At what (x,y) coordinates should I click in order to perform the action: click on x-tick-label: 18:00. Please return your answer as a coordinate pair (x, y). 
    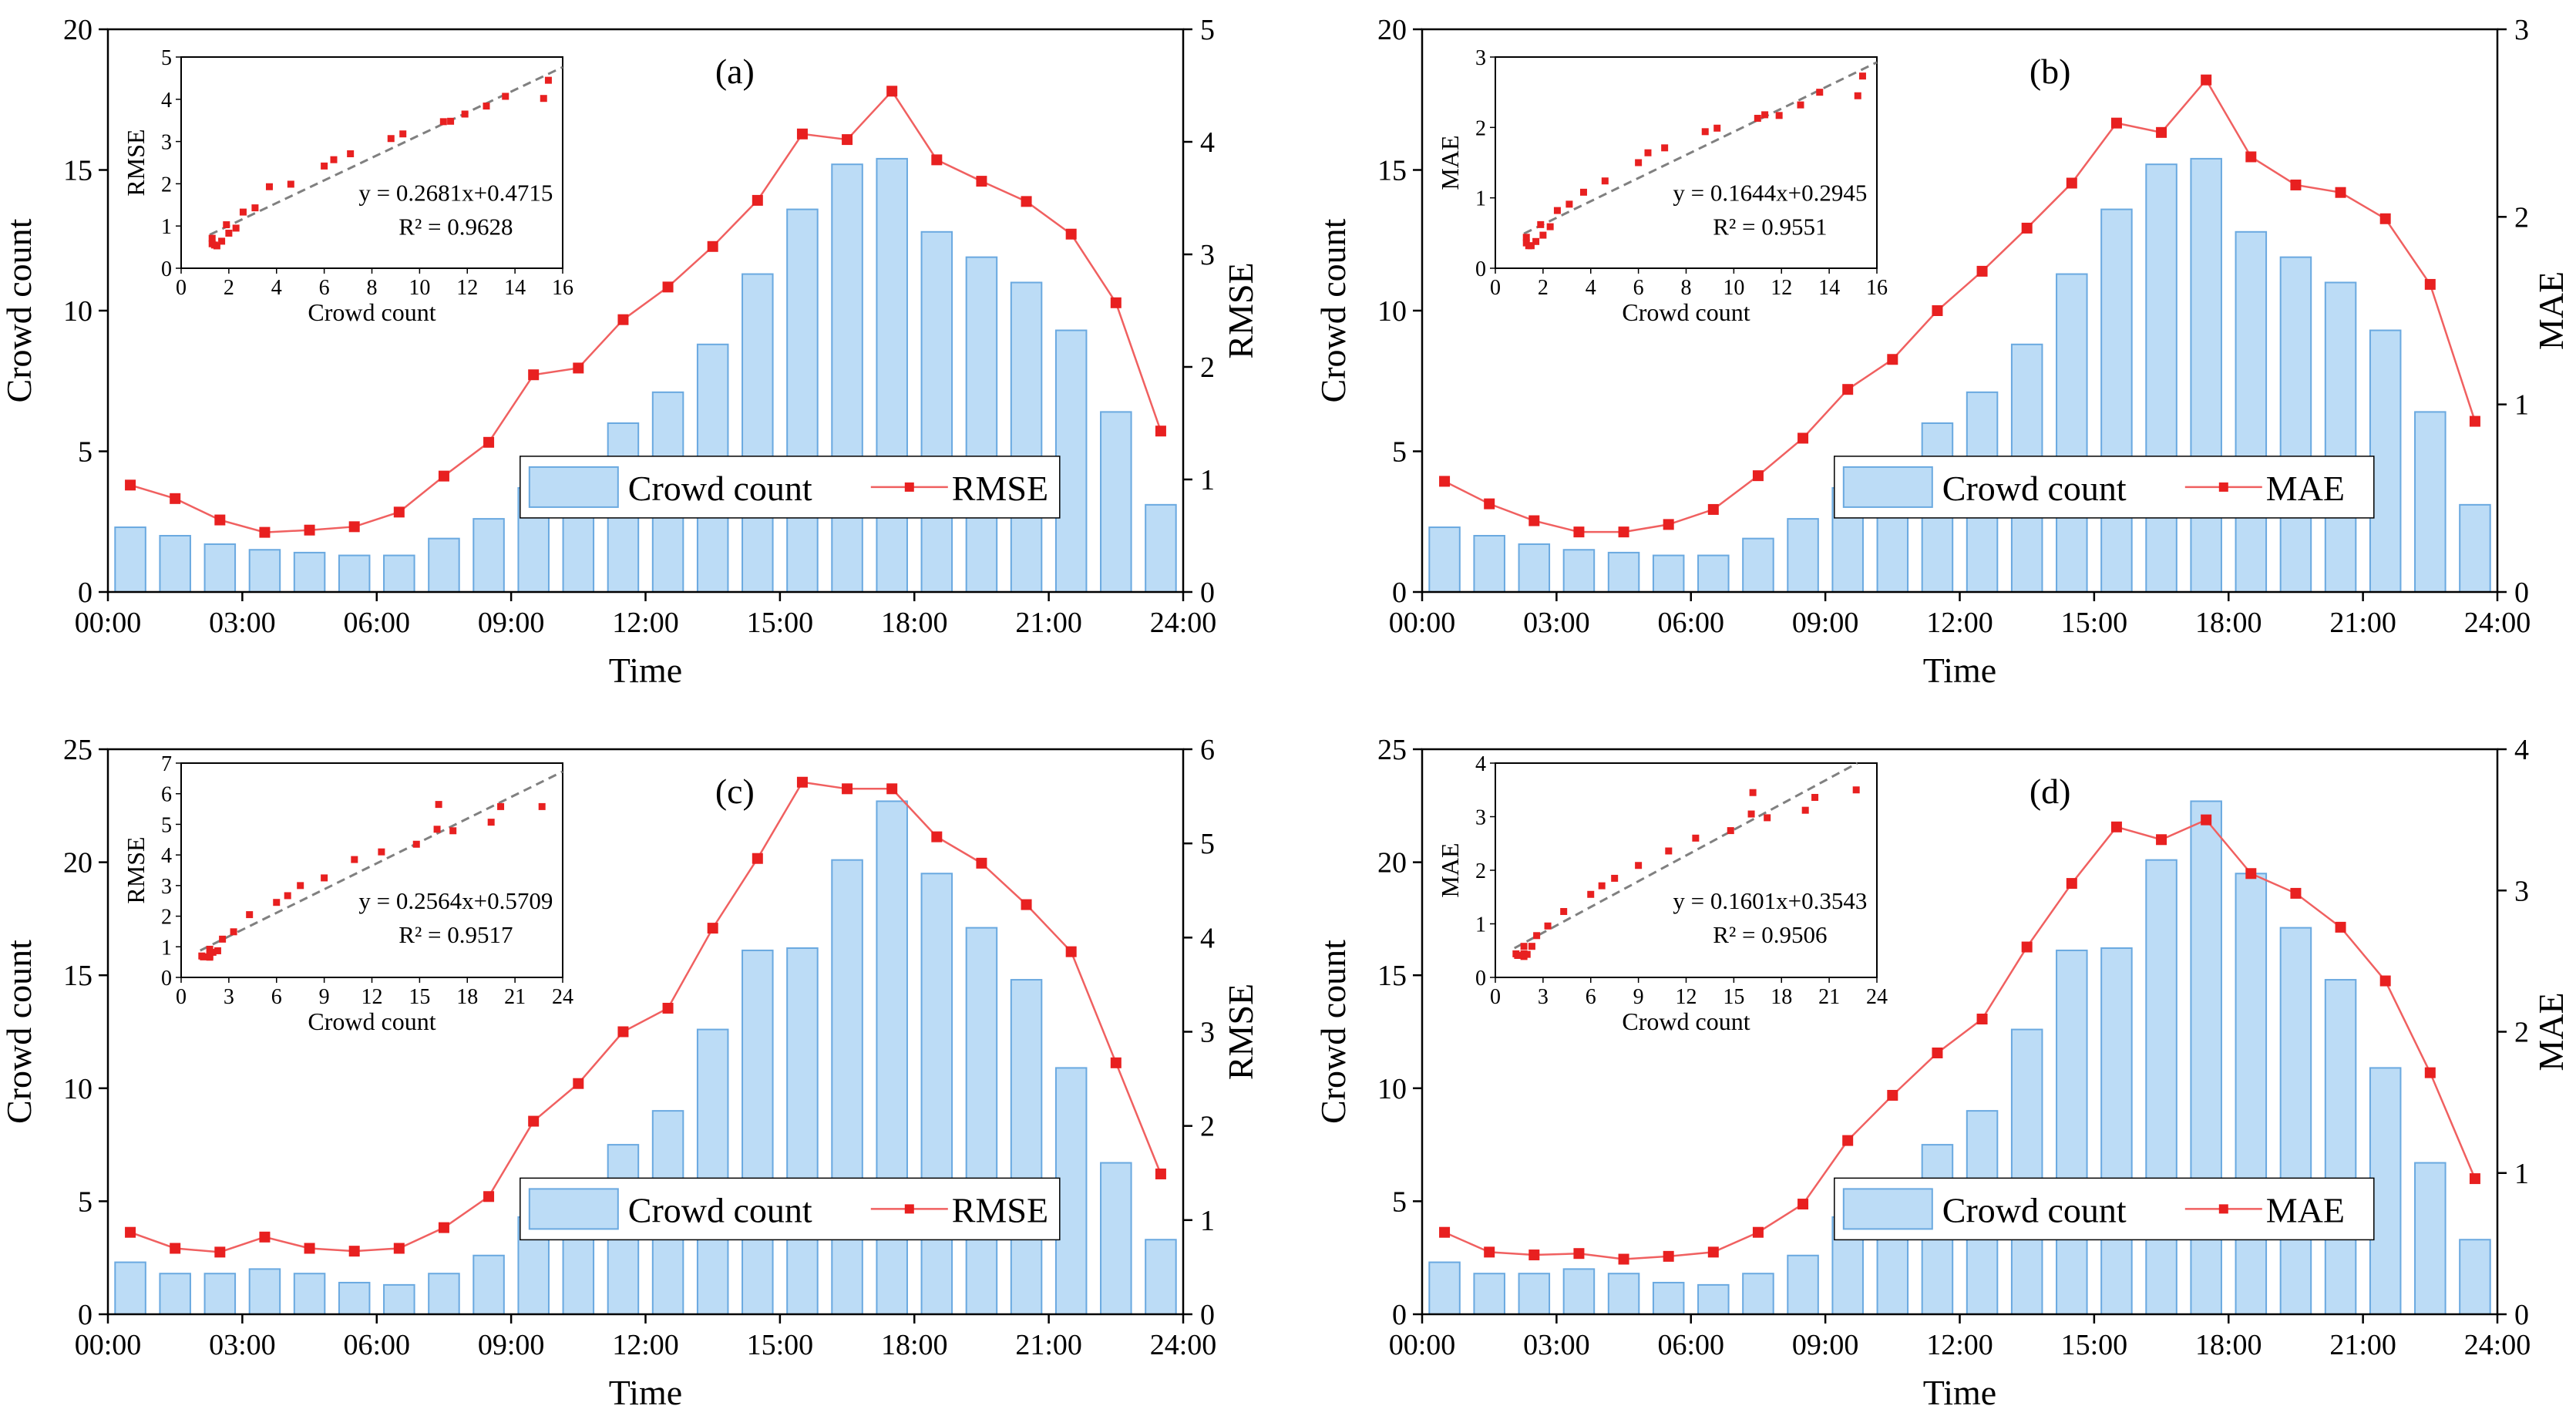
    Looking at the image, I should click on (2228, 1345).